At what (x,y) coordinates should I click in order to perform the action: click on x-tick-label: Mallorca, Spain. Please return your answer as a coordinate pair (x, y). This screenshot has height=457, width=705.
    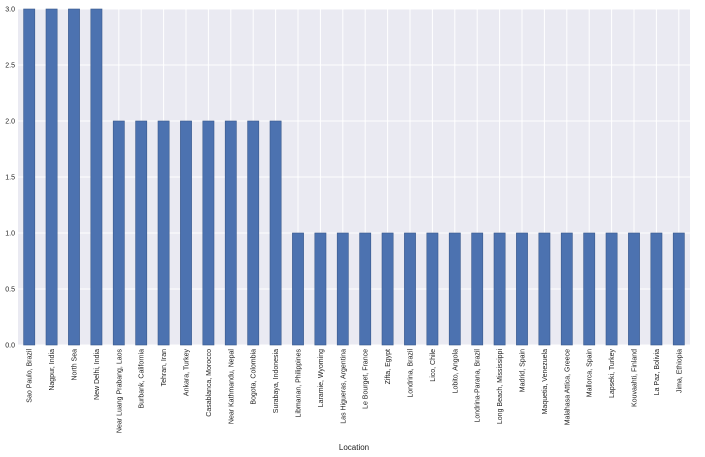
    Looking at the image, I should click on (590, 373).